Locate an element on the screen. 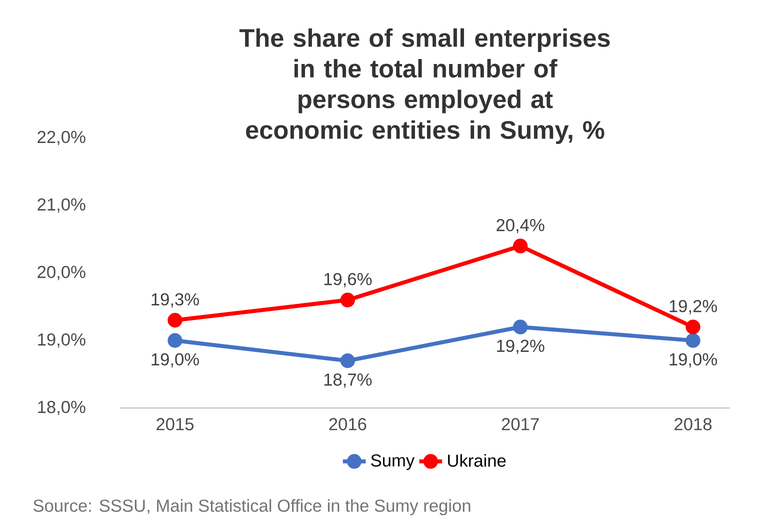  source-note: Source: SSSU, Main Statistical Office in the Sumy region is located at coordinates (252, 507).